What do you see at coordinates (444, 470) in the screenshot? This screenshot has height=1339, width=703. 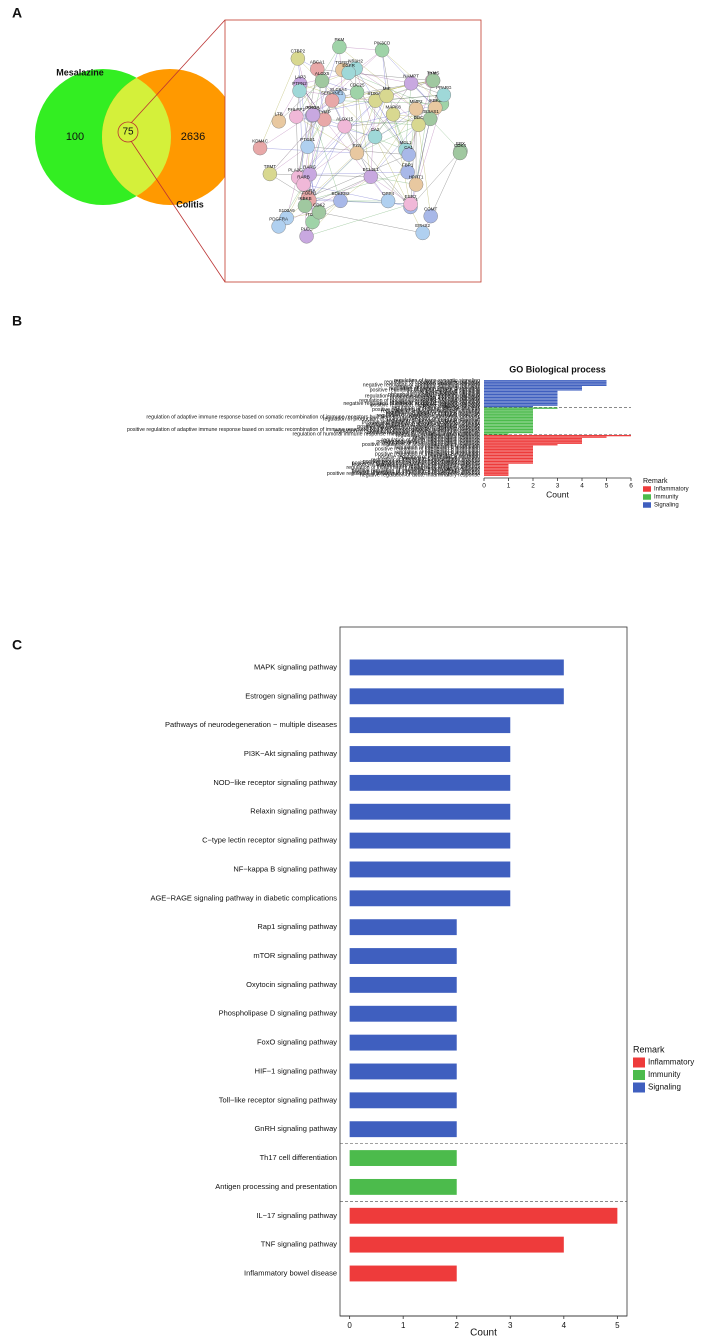 I see `category-label: chronic inflammatory response` at bounding box center [444, 470].